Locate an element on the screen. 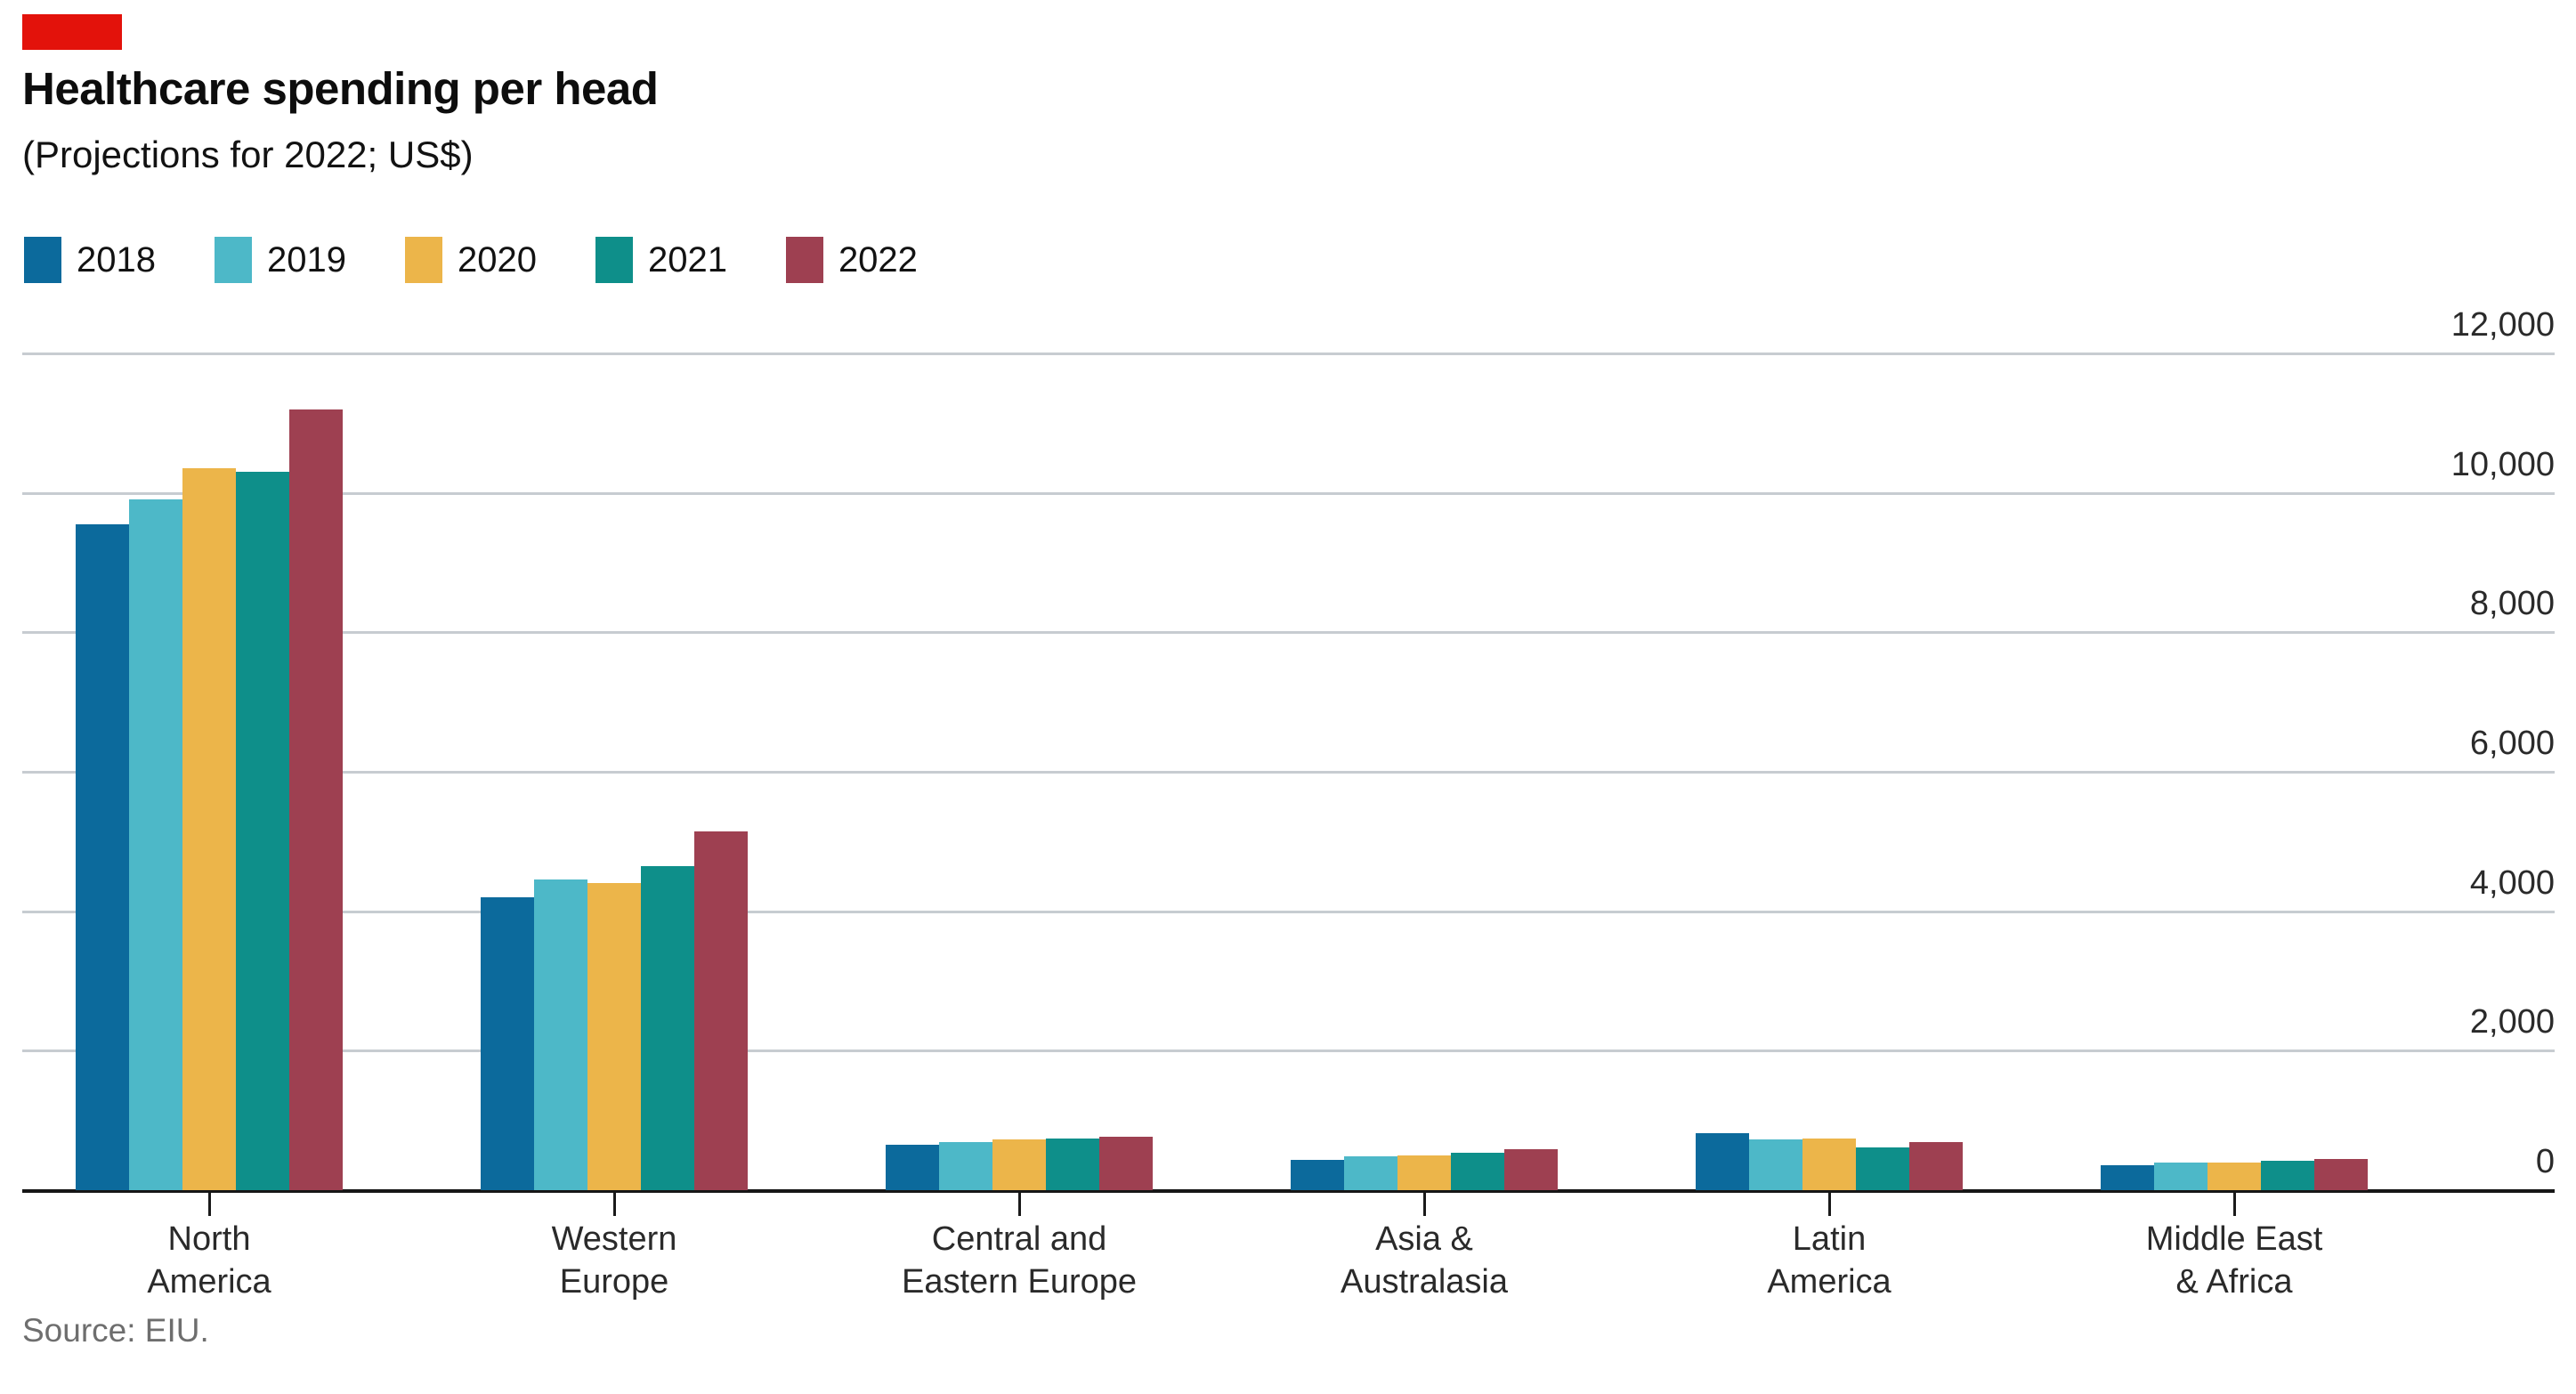 The image size is (2576, 1394). bar-latin-america-2021 is located at coordinates (1883, 1168).